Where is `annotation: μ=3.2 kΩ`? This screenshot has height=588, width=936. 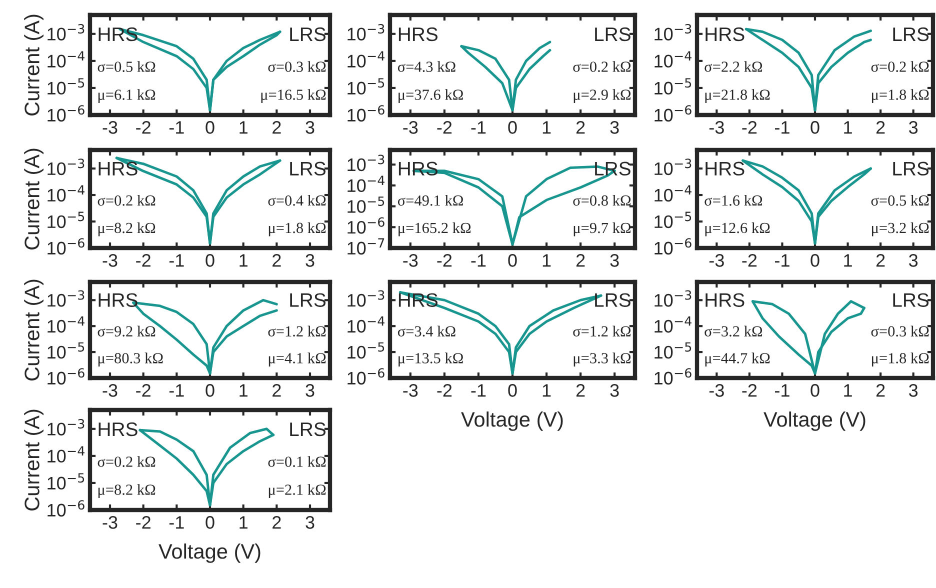 annotation: μ=3.2 kΩ is located at coordinates (900, 229).